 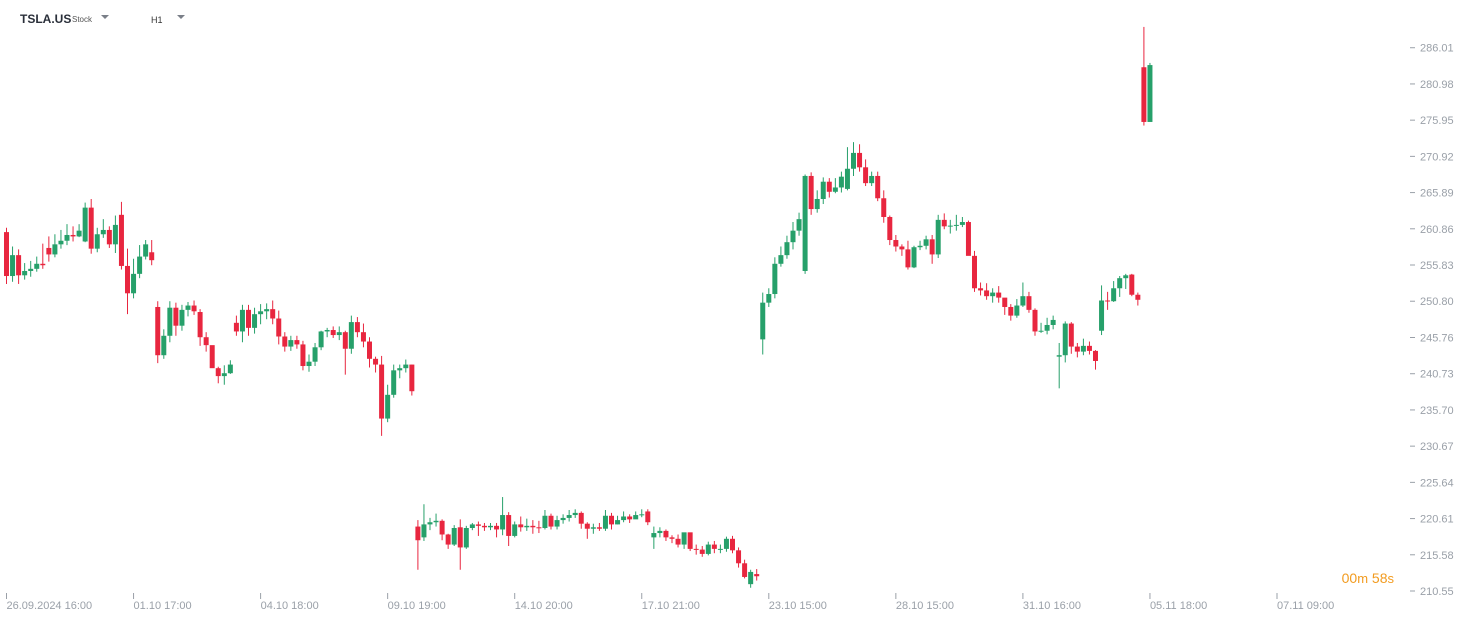 I want to click on symbol-dropdown-icon, so click(x=105, y=17).